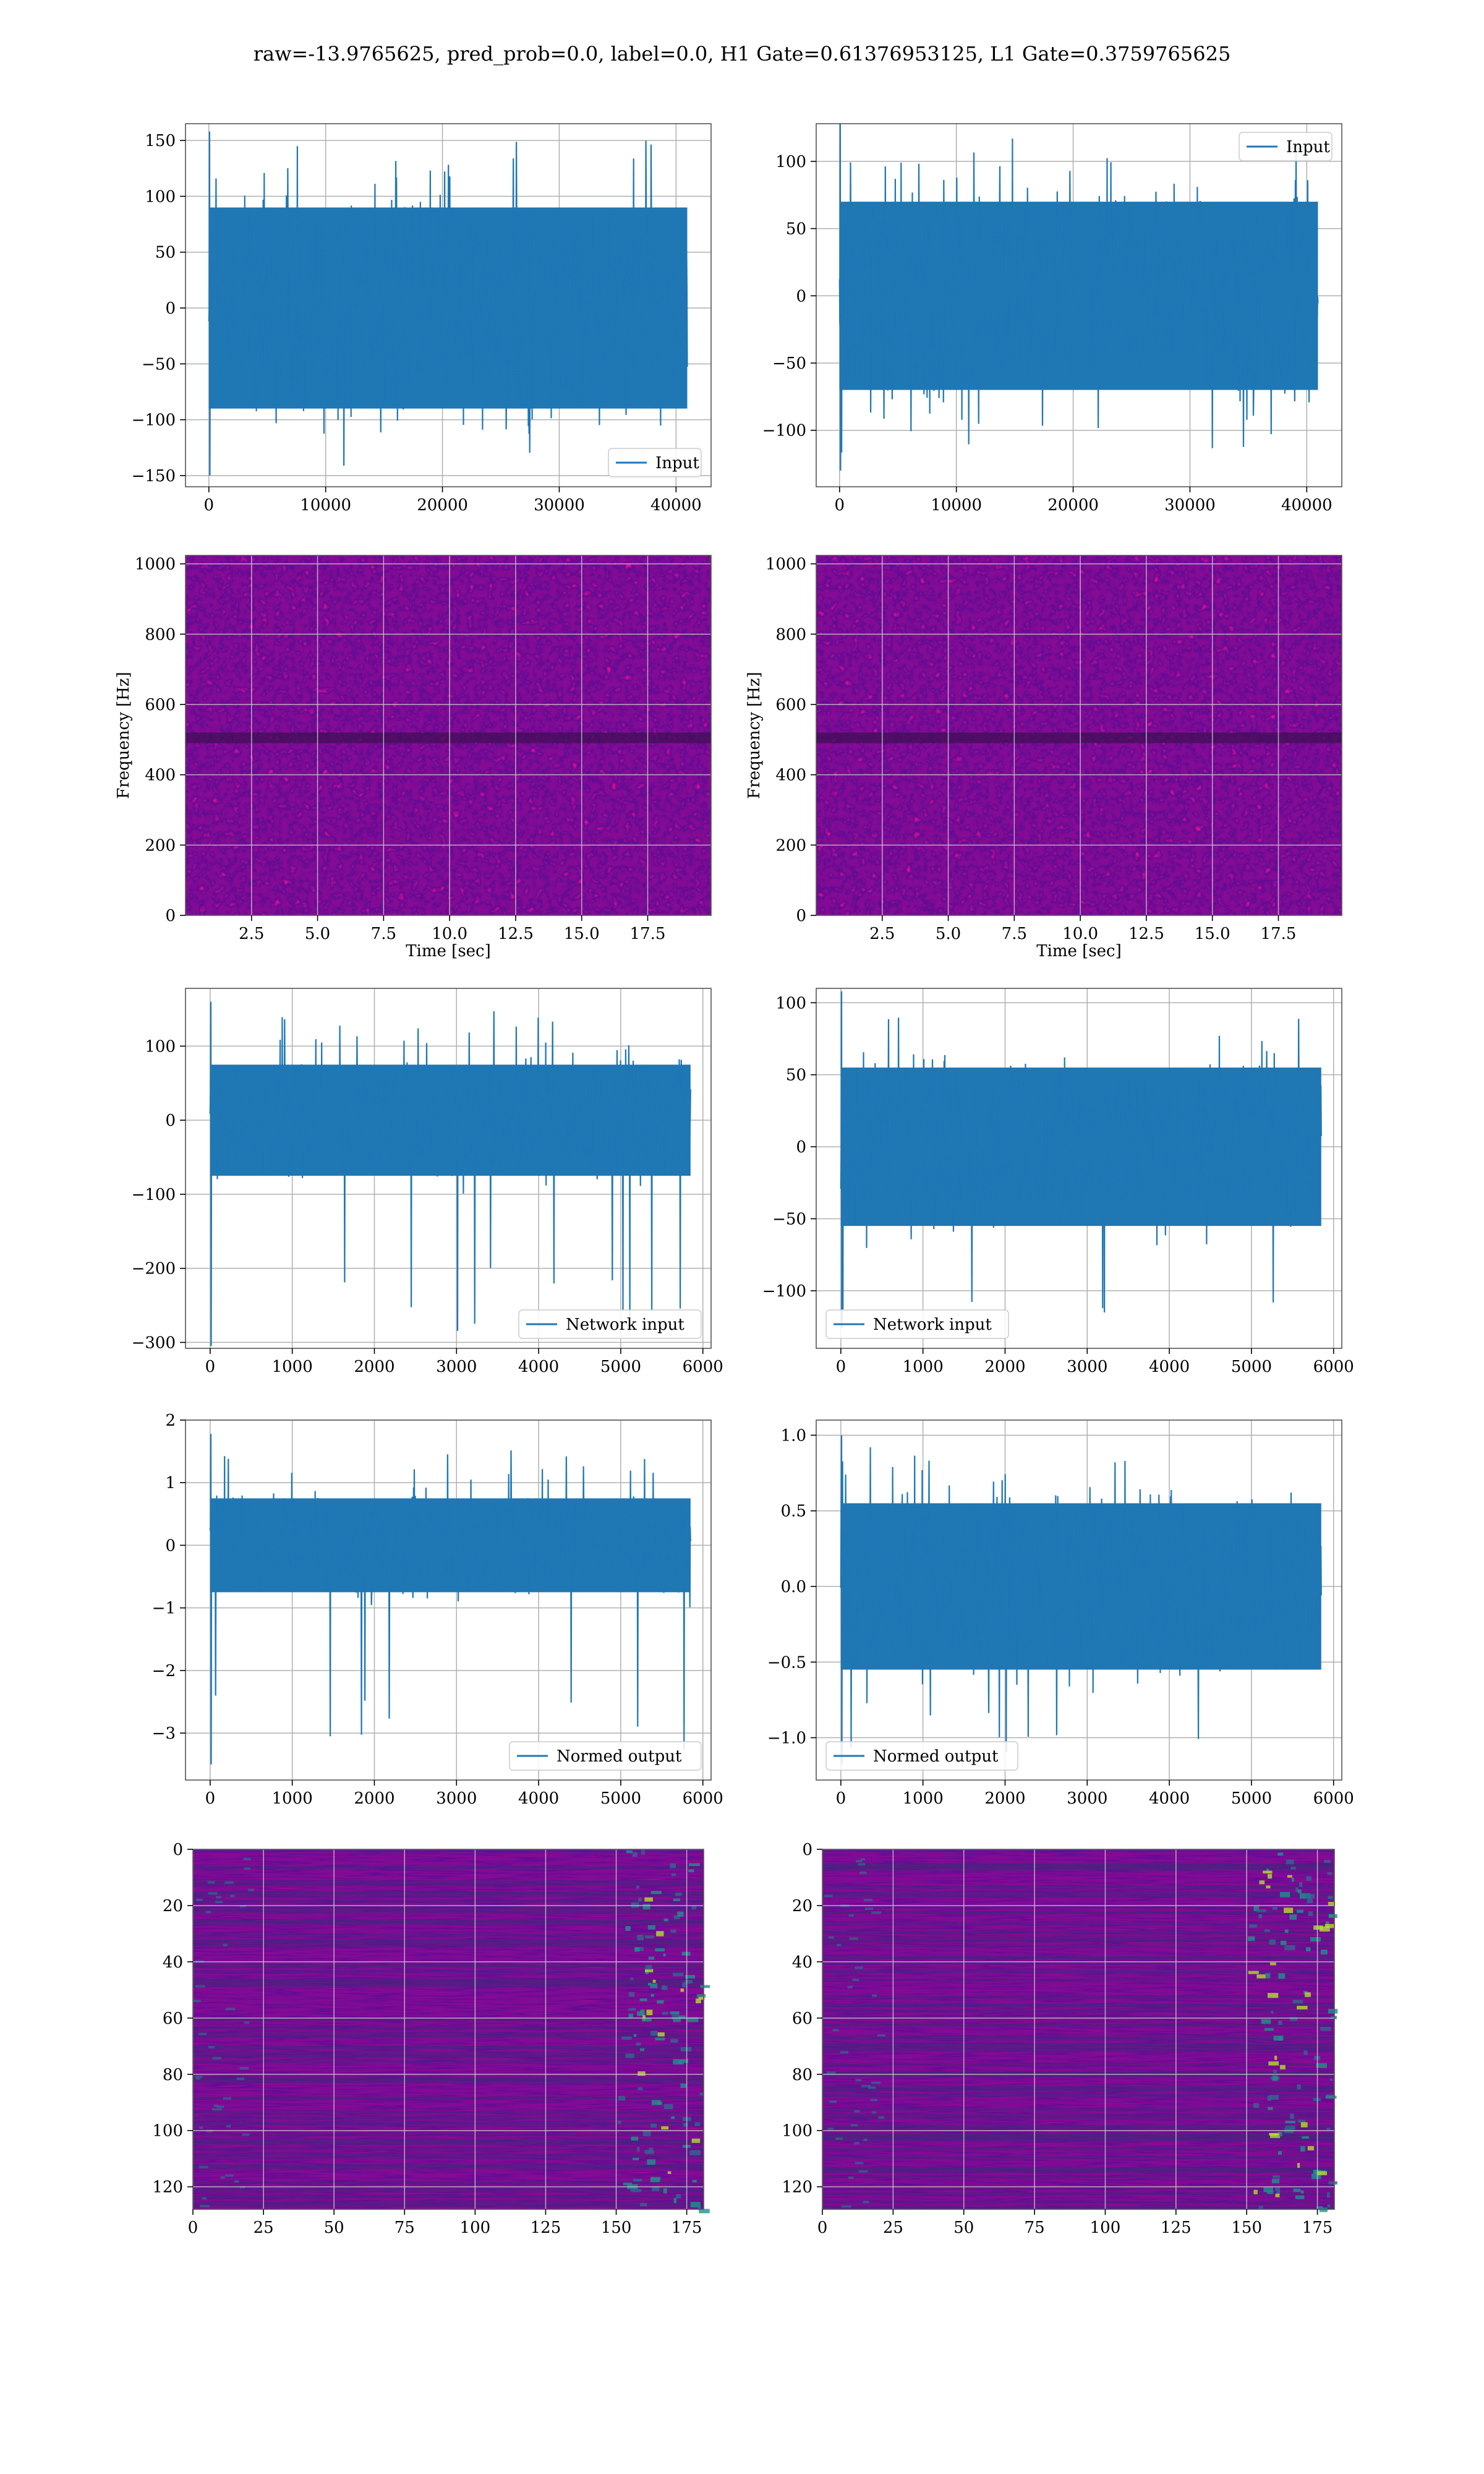 The height and width of the screenshot is (2474, 1484). What do you see at coordinates (1251, 1367) in the screenshot?
I see `x-tick-label: 5000` at bounding box center [1251, 1367].